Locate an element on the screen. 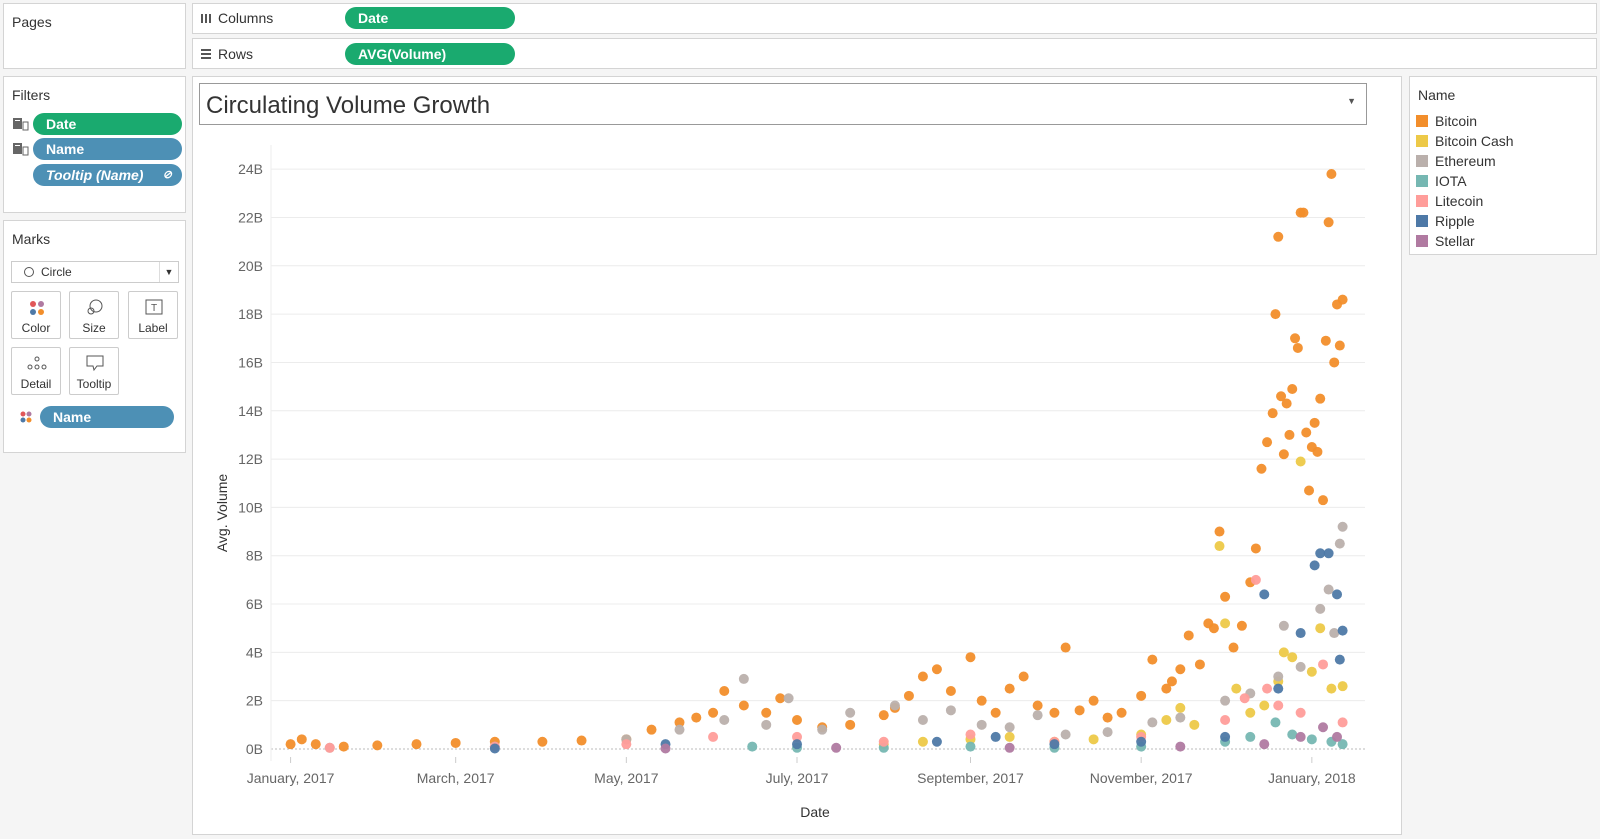 Image resolution: width=1600 pixels, height=839 pixels. columns-date-pill: Date is located at coordinates (430, 18).